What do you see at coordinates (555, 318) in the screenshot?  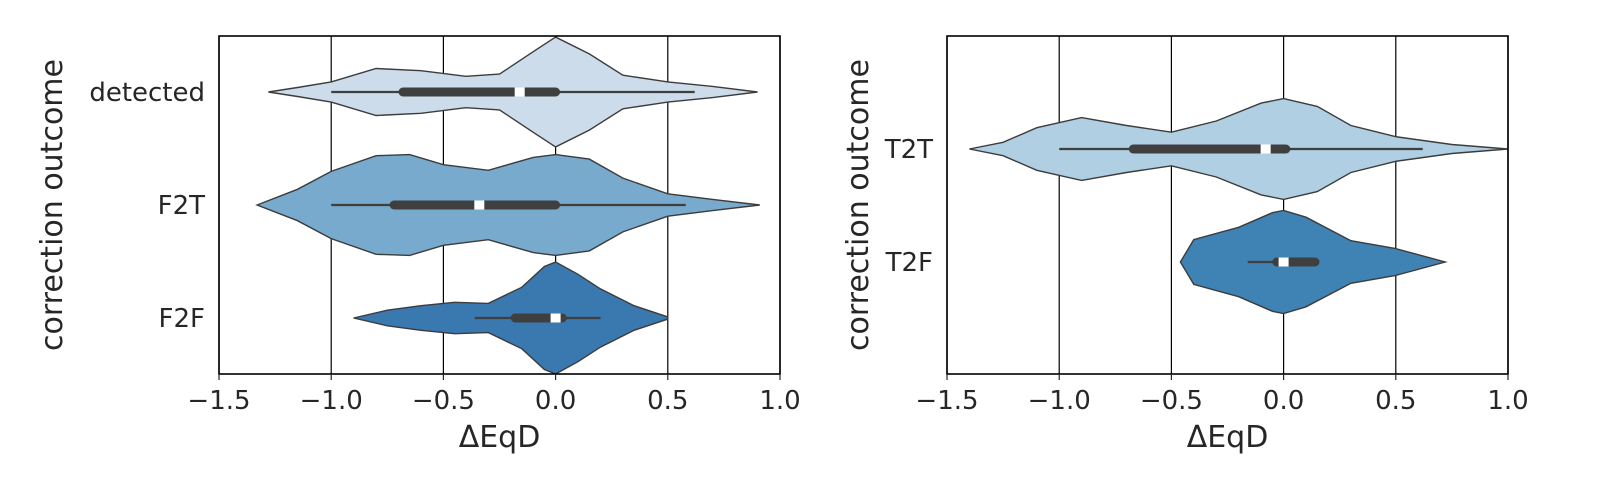 I see `median-marker-f2f` at bounding box center [555, 318].